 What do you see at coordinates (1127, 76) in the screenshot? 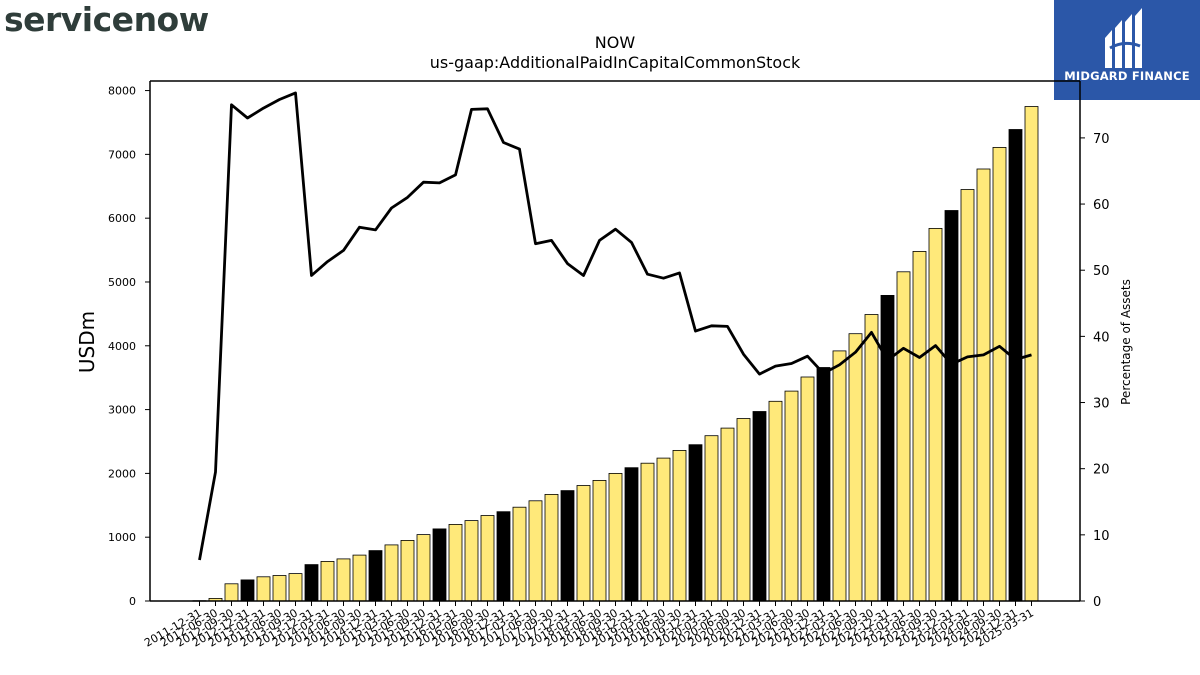
I see `midgard-logo-label: MIDGARD FINANCE` at bounding box center [1127, 76].